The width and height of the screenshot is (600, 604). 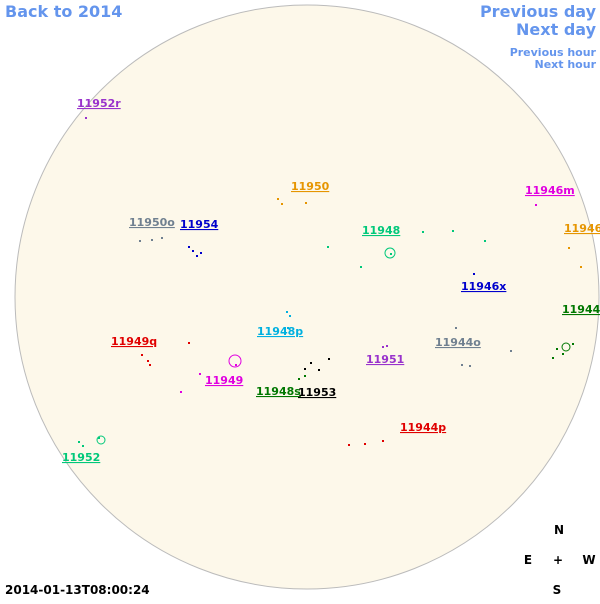 I want to click on previous-day-link: Previous day, so click(x=538, y=11).